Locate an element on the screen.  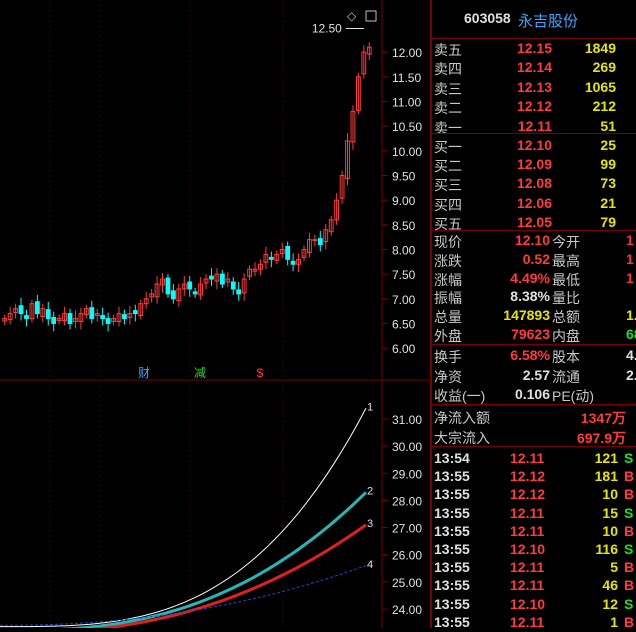
event-marker: 财 is located at coordinates (144, 373).